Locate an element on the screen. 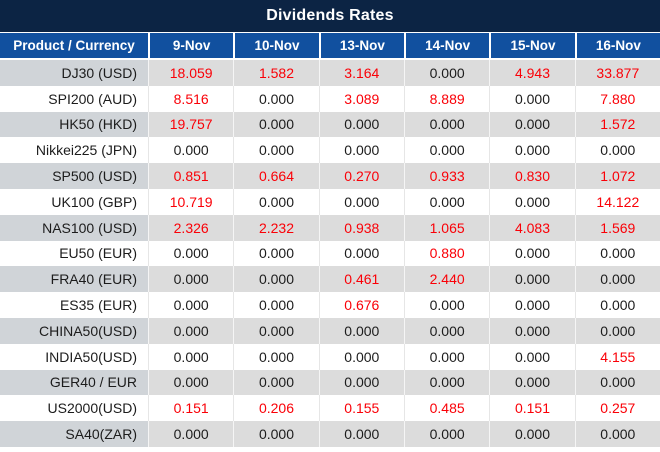  dividend-value-cell: 0.485 is located at coordinates (446, 408).